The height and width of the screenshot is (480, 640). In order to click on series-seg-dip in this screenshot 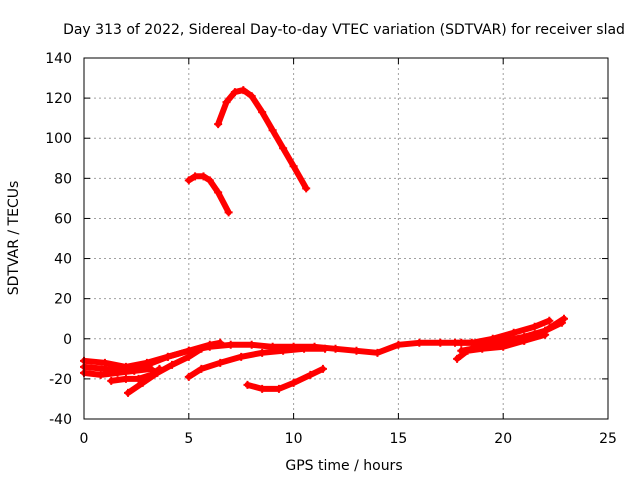, I will do `click(165, 370)`.